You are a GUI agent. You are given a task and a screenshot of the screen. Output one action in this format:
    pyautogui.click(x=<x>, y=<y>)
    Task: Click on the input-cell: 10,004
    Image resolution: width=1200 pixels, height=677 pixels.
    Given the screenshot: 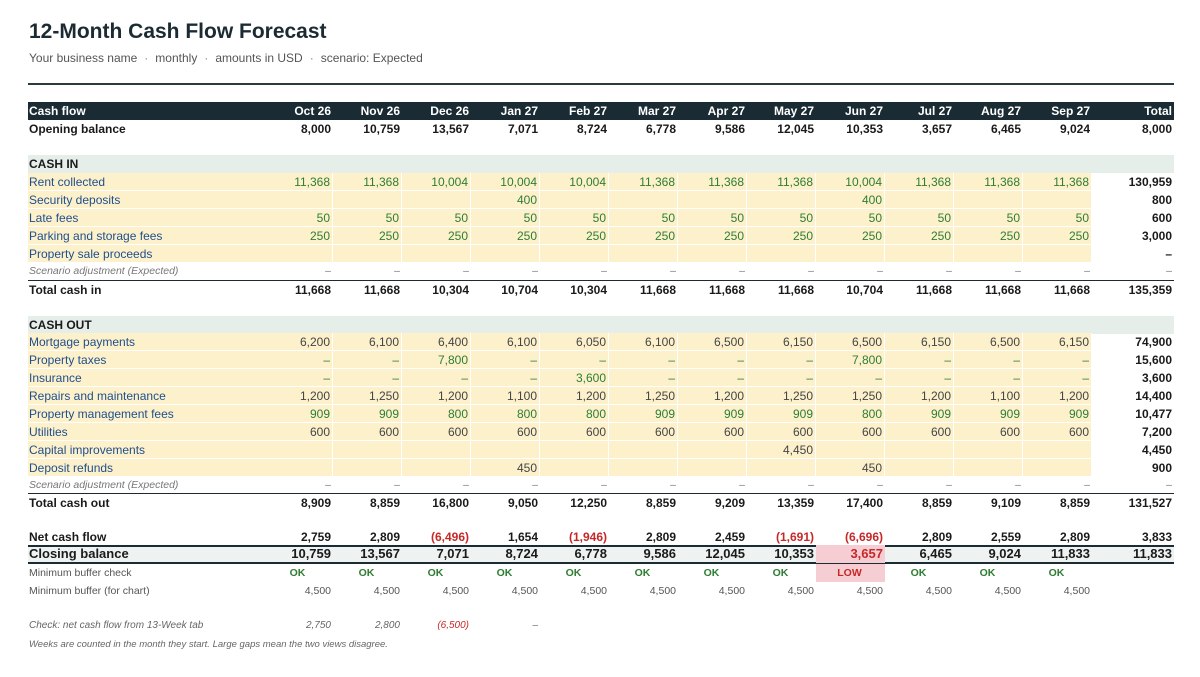 What is the action you would take?
    pyautogui.click(x=505, y=182)
    